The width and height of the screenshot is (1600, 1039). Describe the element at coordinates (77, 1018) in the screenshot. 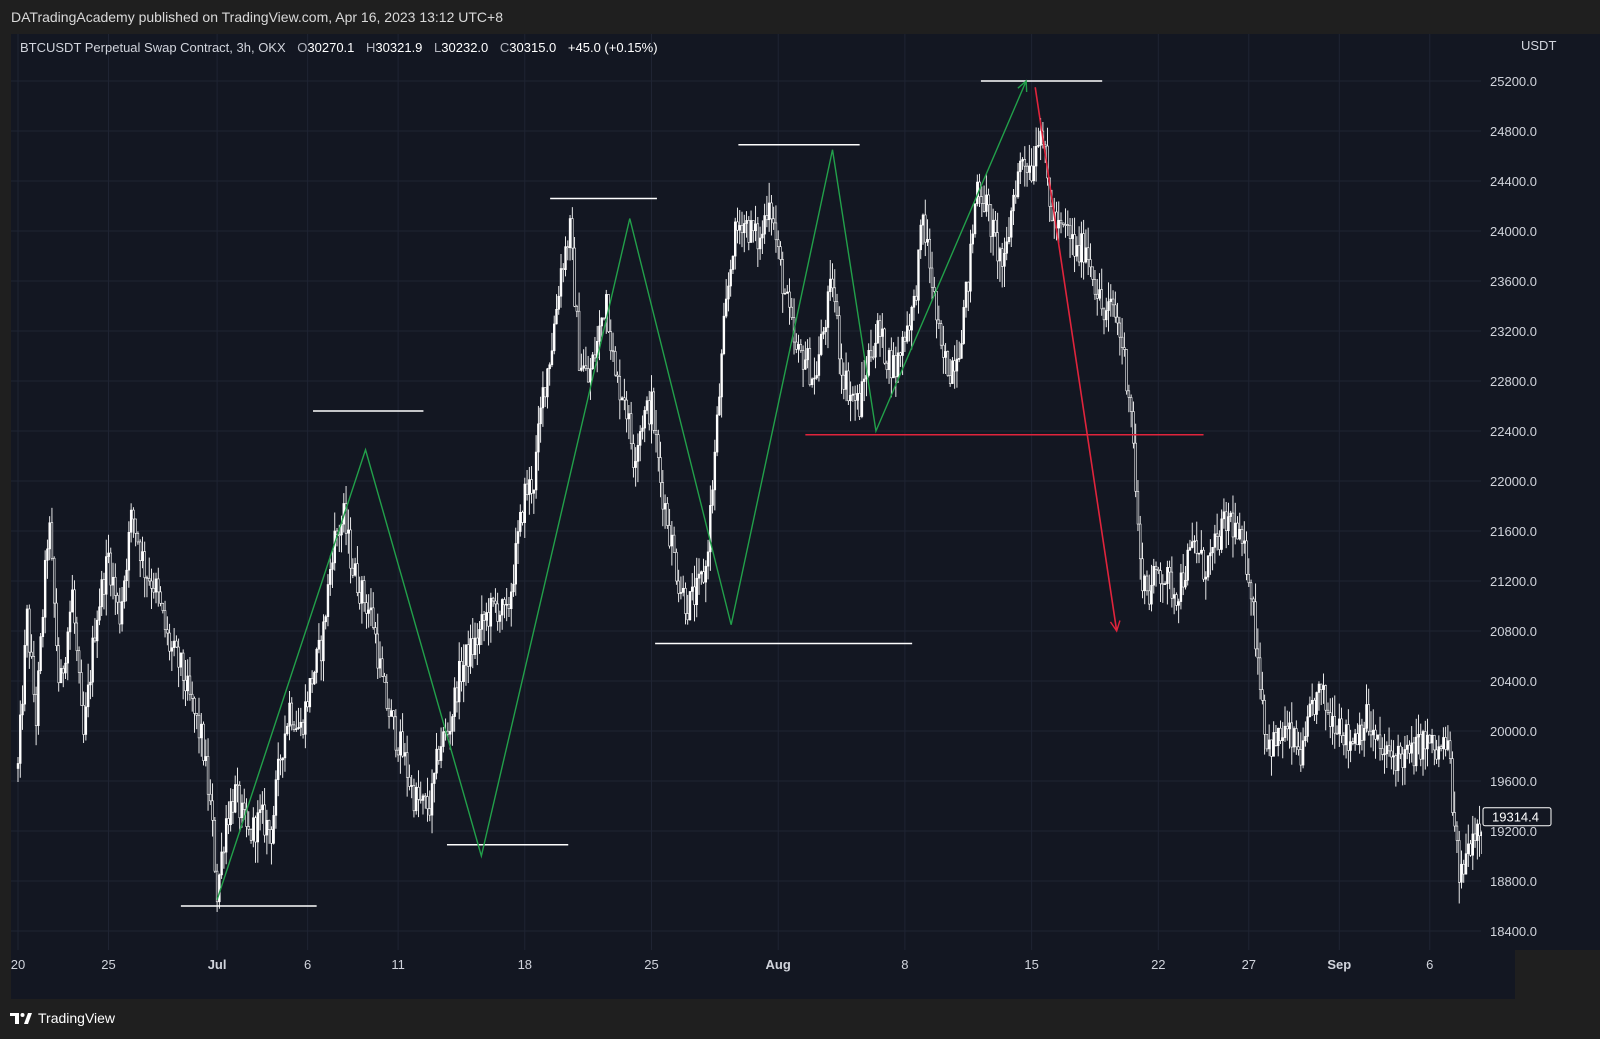

I see `tradingview-brand: TradingView` at that location.